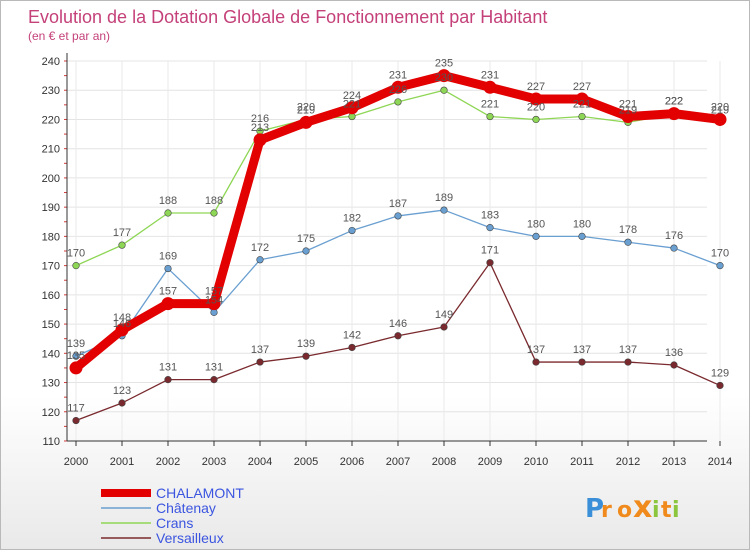 This screenshot has height=550, width=750. What do you see at coordinates (490, 462) in the screenshot?
I see `x-tick-label: 2009` at bounding box center [490, 462].